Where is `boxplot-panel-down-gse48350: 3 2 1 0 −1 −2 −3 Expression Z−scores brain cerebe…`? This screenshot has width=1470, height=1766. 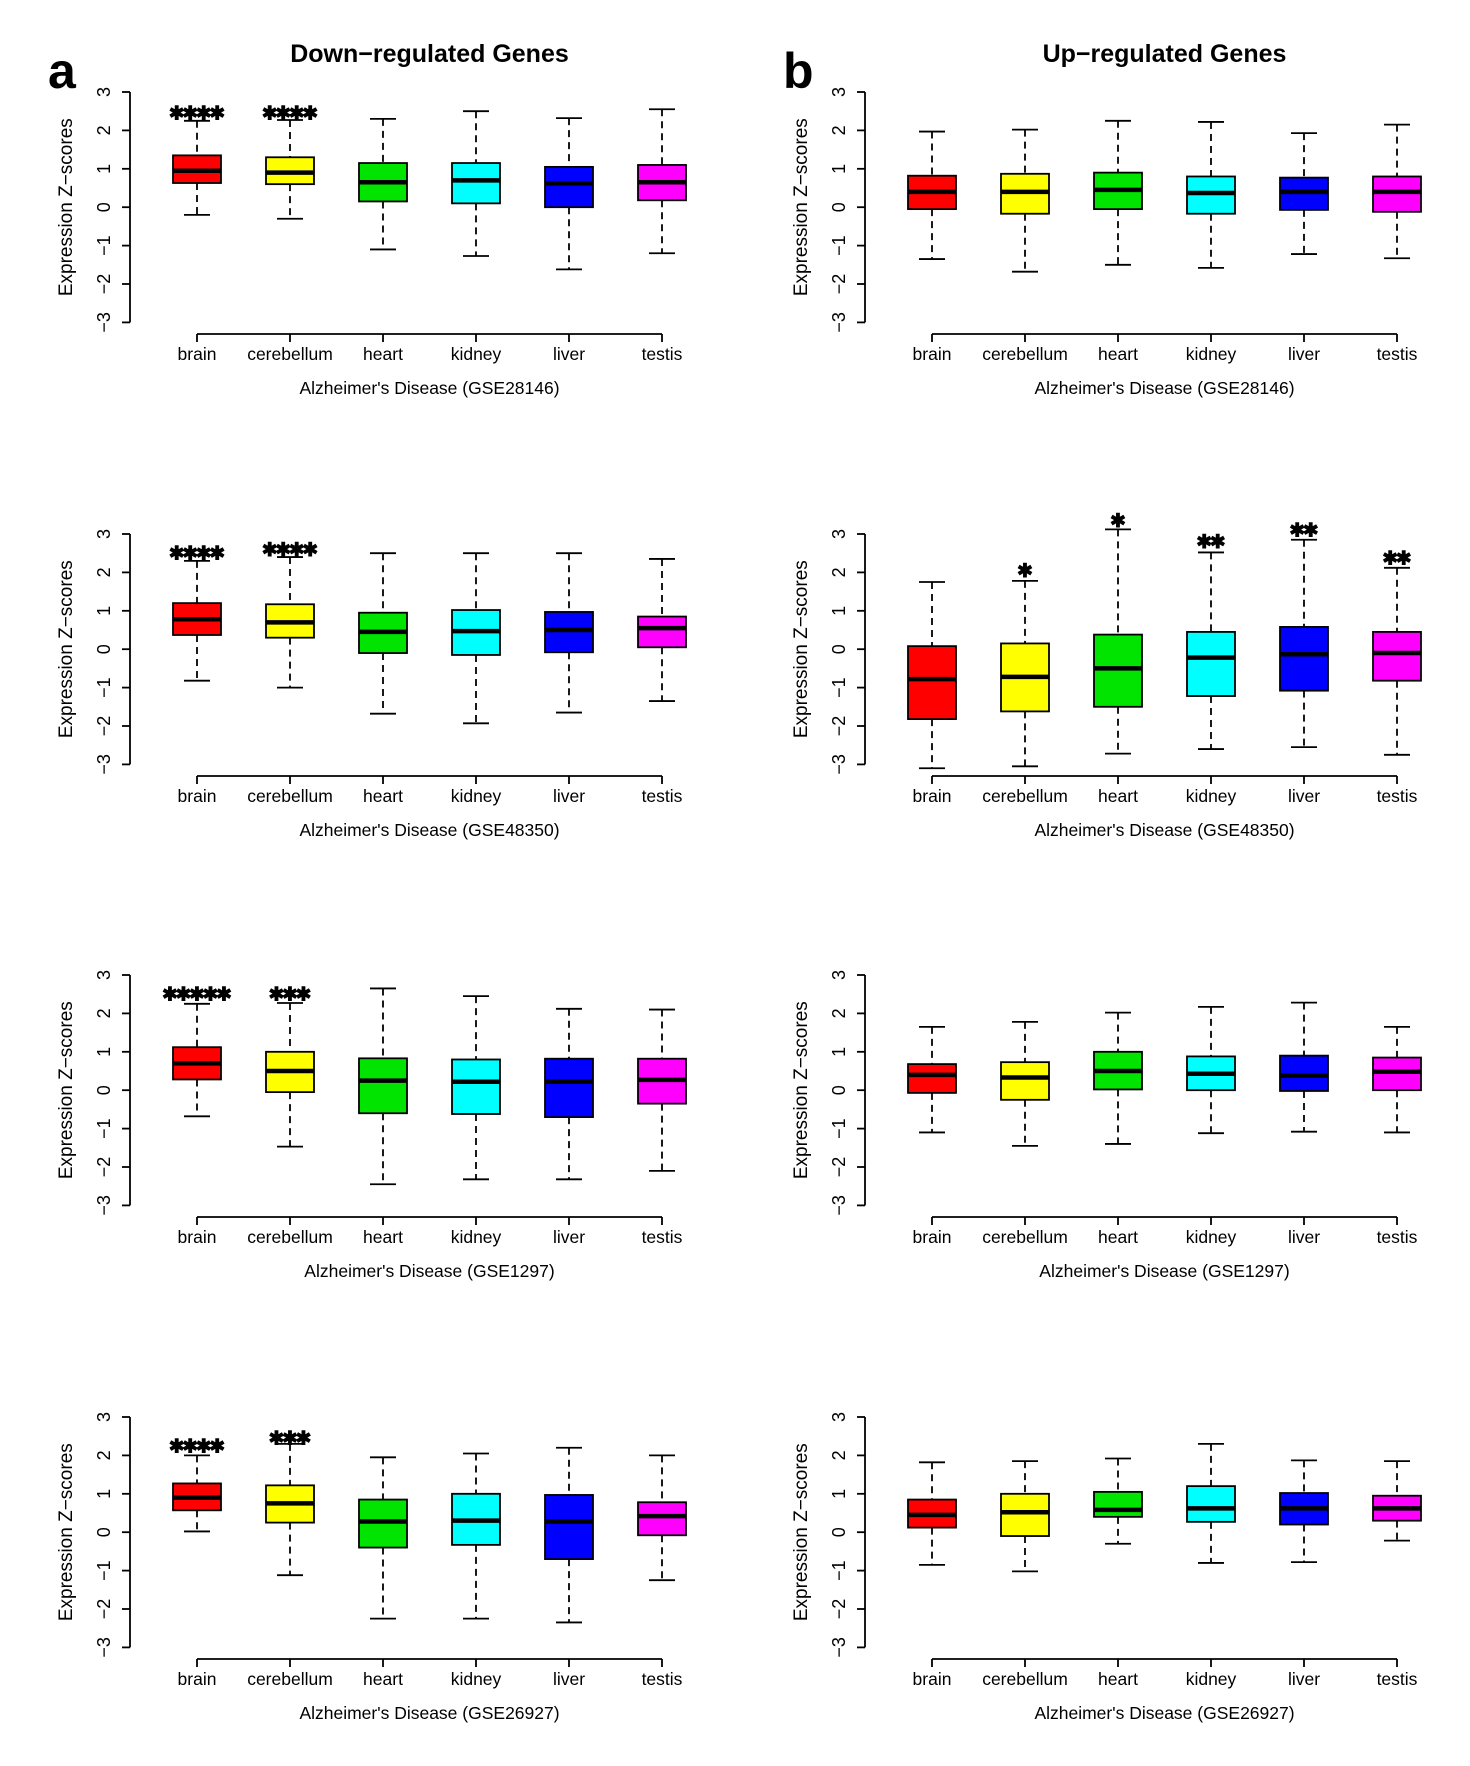 boxplot-panel-down-gse48350: 3 2 1 0 −1 −2 −3 Expression Z−scores brain cerebe… is located at coordinates (371, 684).